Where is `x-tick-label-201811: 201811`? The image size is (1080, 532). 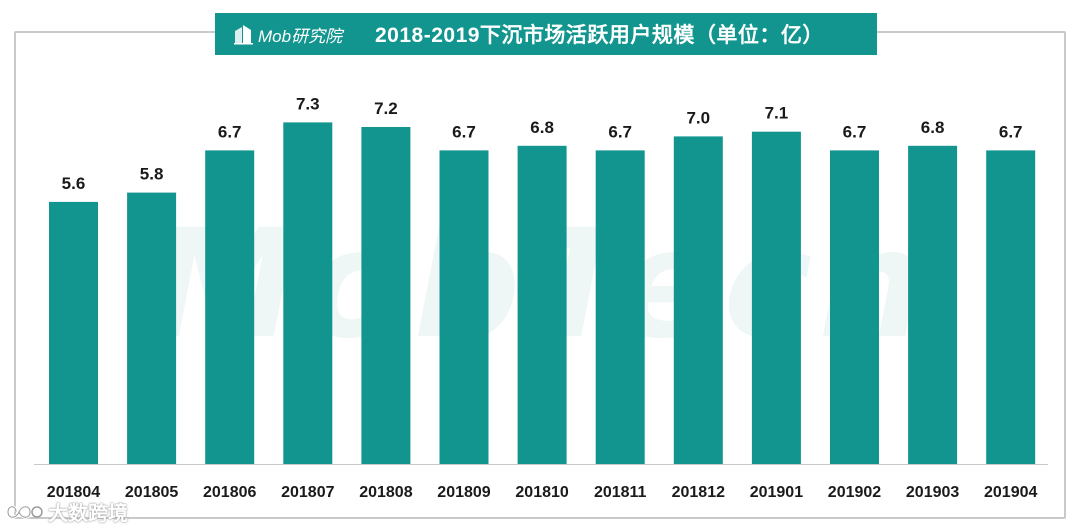 x-tick-label-201811: 201811 is located at coordinates (620, 492).